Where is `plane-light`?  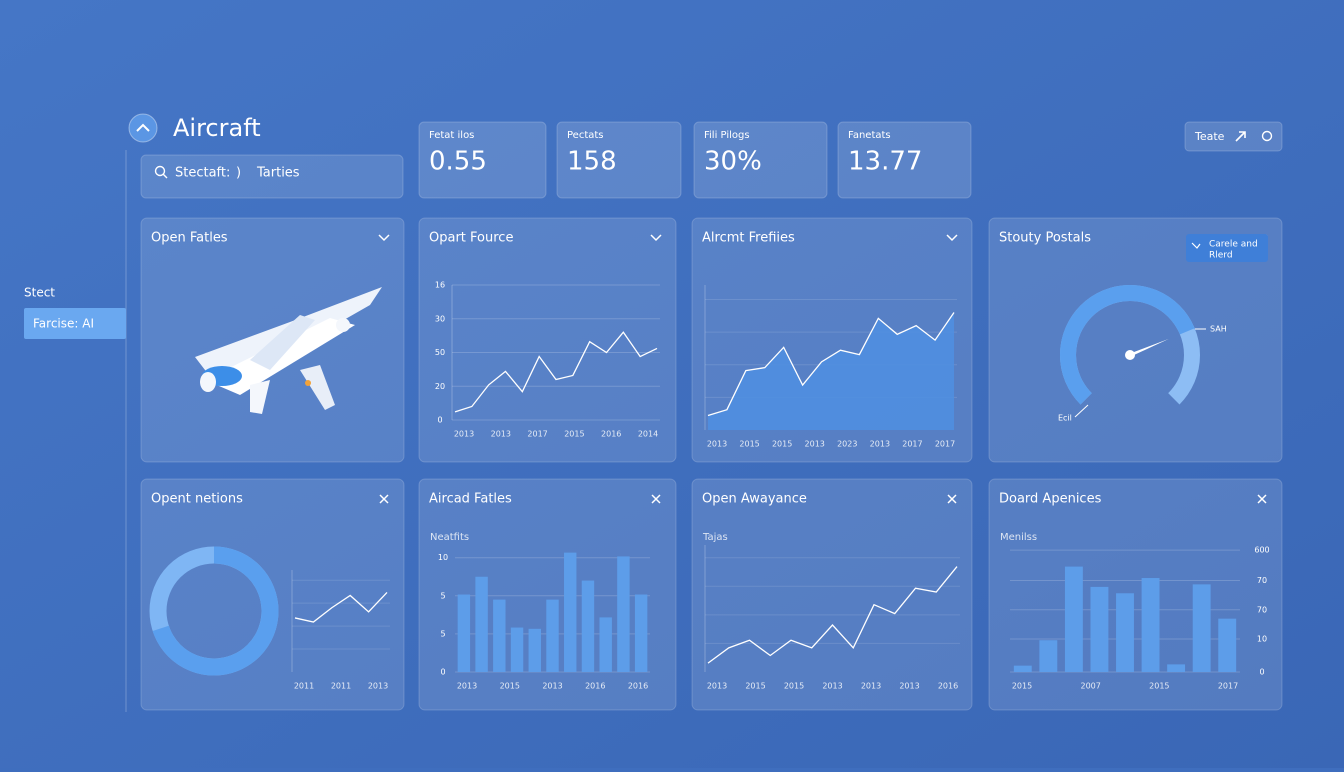
plane-light is located at coordinates (308, 383).